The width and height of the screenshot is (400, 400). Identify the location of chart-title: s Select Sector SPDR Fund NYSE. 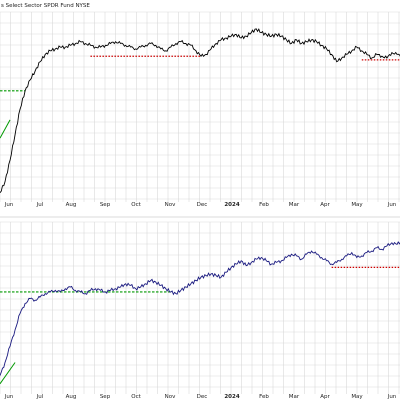
(45, 6).